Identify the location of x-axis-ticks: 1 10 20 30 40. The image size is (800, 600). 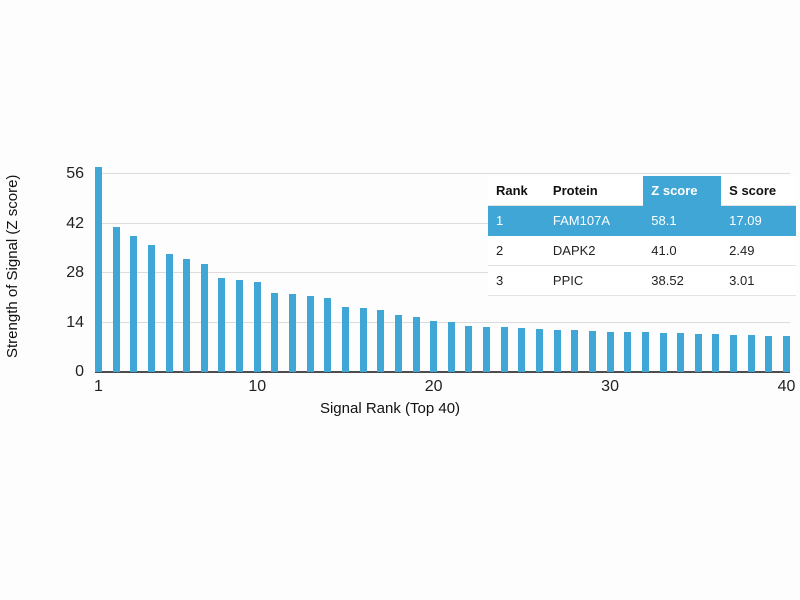
(444, 389).